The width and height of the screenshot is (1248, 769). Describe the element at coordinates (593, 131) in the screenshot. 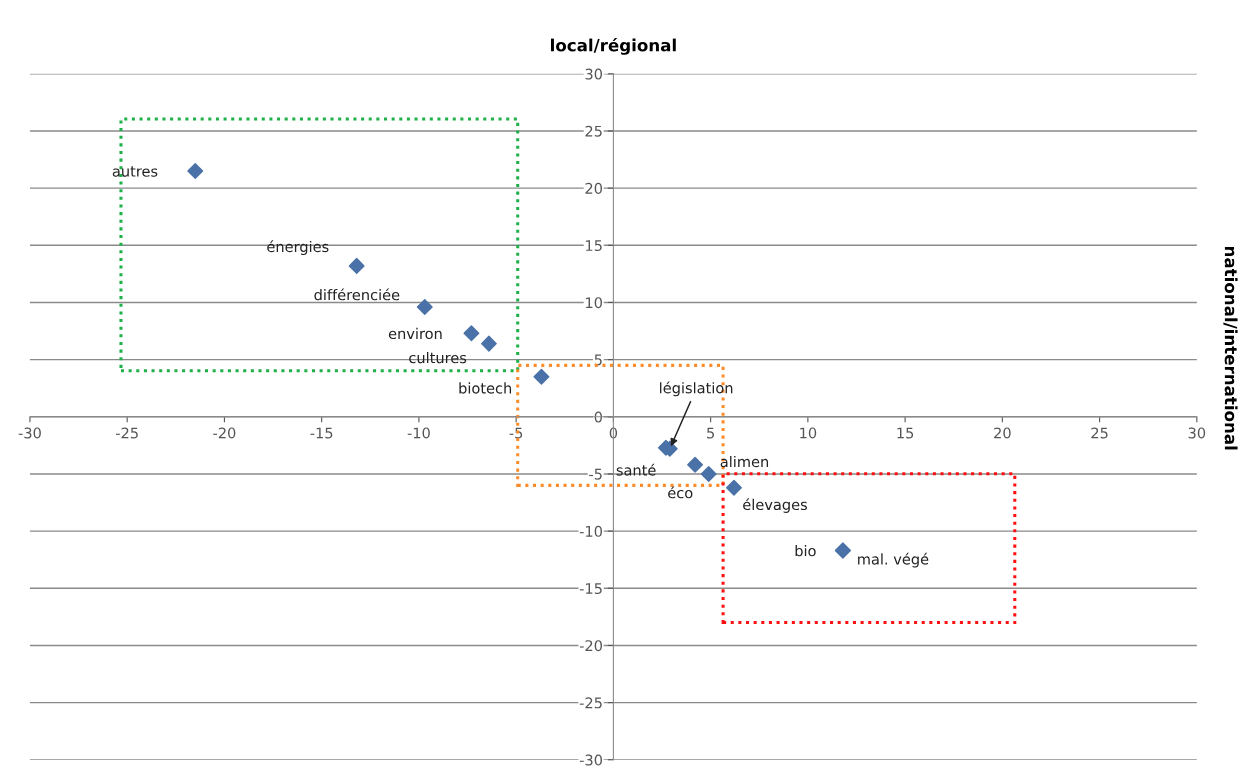

I see `y-tick-label: 25` at that location.